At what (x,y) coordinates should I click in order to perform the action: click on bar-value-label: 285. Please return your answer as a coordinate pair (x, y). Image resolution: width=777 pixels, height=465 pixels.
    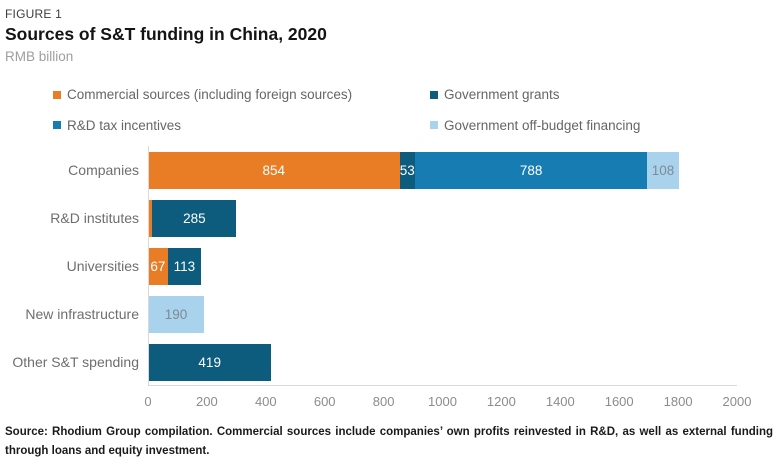
    Looking at the image, I should click on (194, 218).